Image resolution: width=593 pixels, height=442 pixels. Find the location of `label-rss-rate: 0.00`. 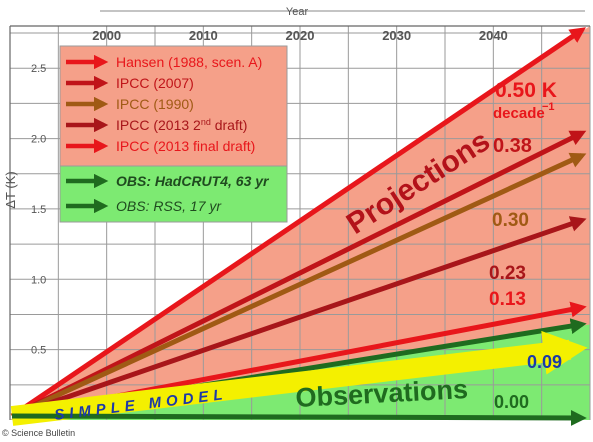

label-rss-rate: 0.00 is located at coordinates (511, 402).